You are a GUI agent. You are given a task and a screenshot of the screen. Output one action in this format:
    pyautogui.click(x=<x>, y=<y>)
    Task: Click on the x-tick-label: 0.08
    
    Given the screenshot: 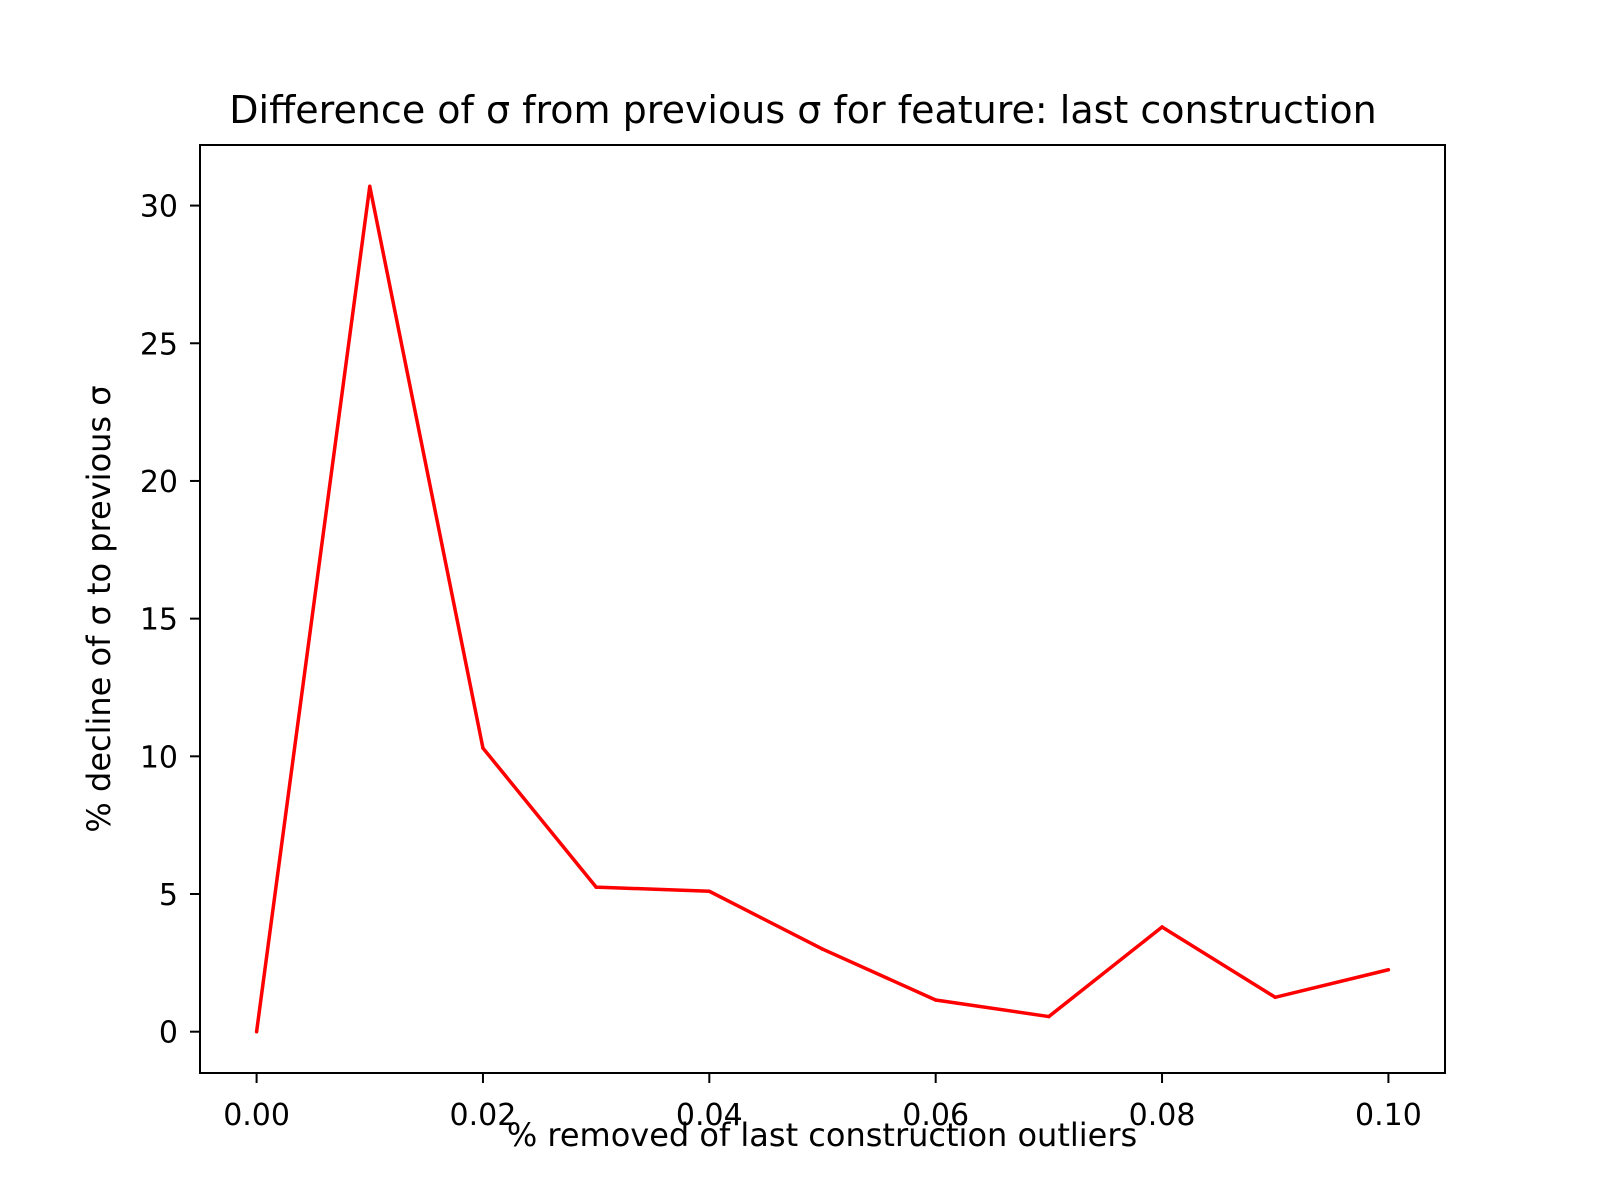 What is the action you would take?
    pyautogui.click(x=1162, y=1115)
    